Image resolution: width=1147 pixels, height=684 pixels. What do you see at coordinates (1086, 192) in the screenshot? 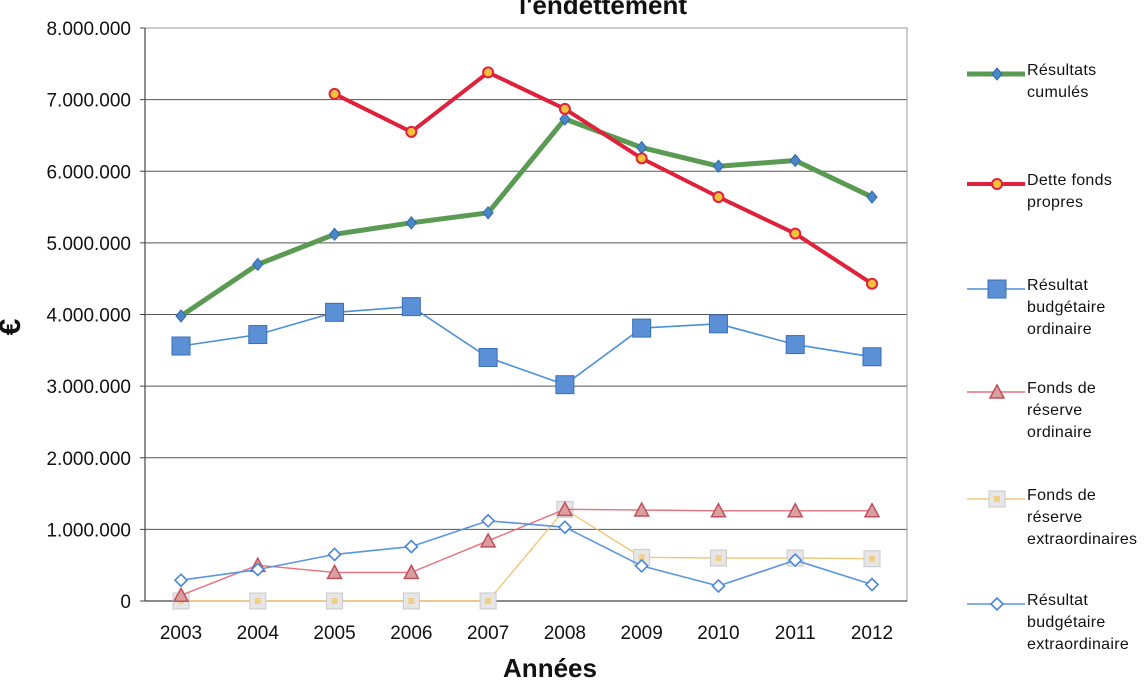
I see `legend-label: Dette fonds propres` at bounding box center [1086, 192].